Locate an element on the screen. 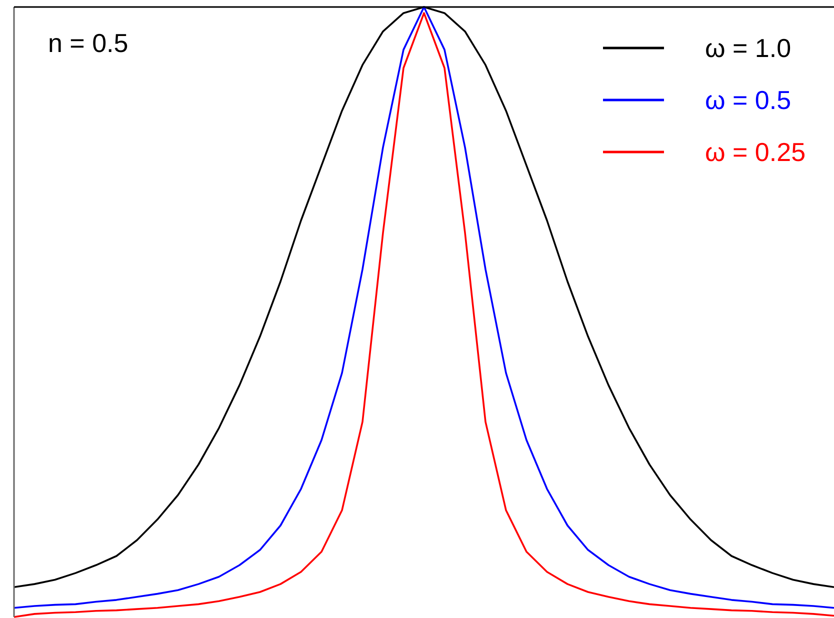  legend-label: ω = 0.5 is located at coordinates (748, 100).